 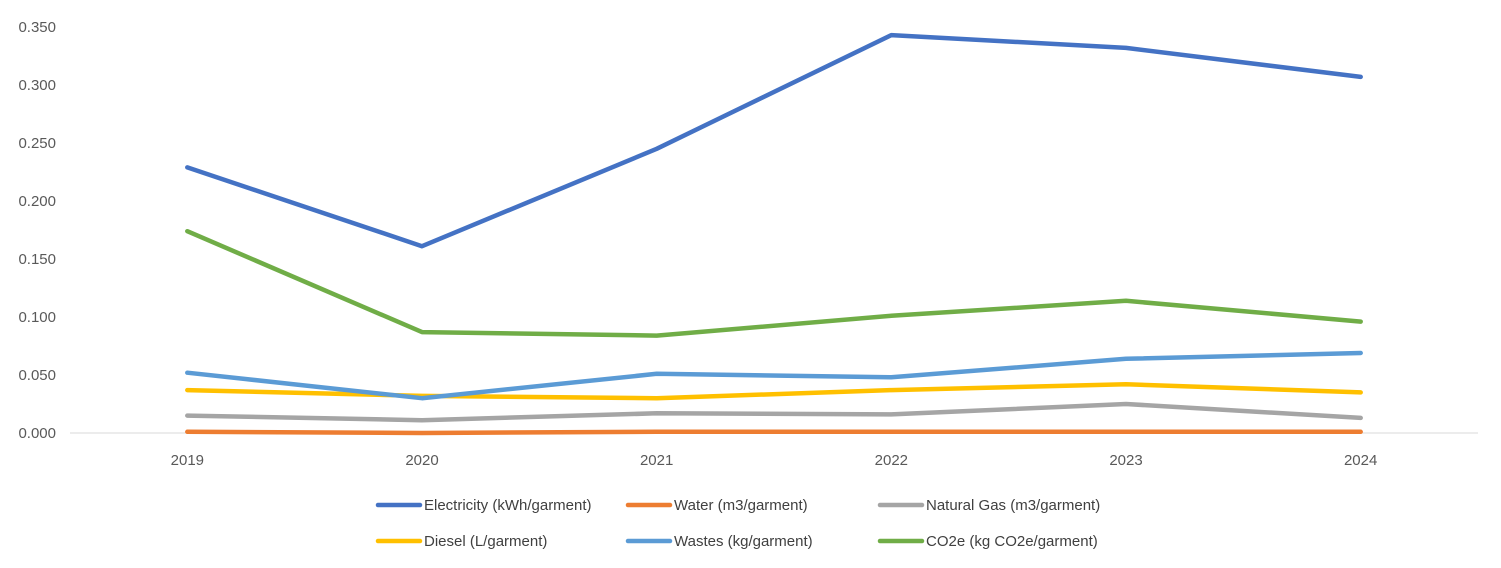 I want to click on legend-item: Natural Gas (m3/garment), so click(x=988, y=505).